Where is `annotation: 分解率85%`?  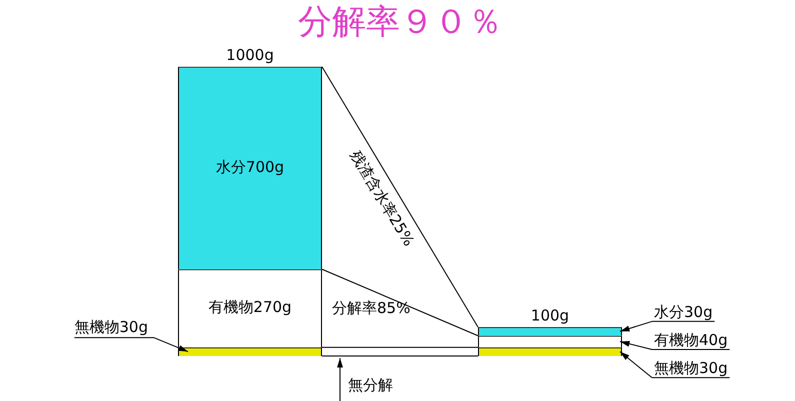 annotation: 分解率85% is located at coordinates (371, 308).